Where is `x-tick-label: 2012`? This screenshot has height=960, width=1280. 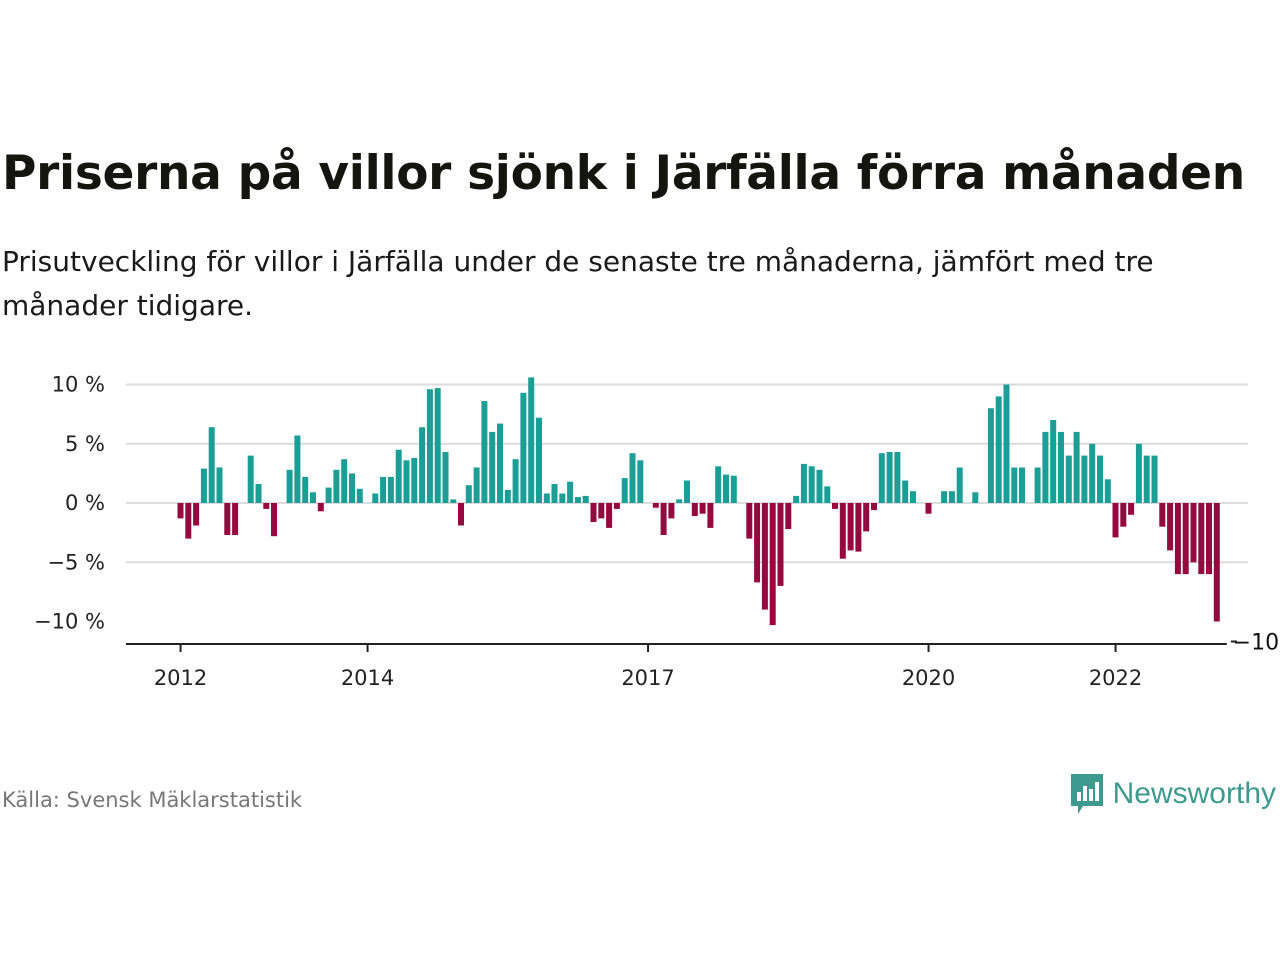 x-tick-label: 2012 is located at coordinates (180, 678).